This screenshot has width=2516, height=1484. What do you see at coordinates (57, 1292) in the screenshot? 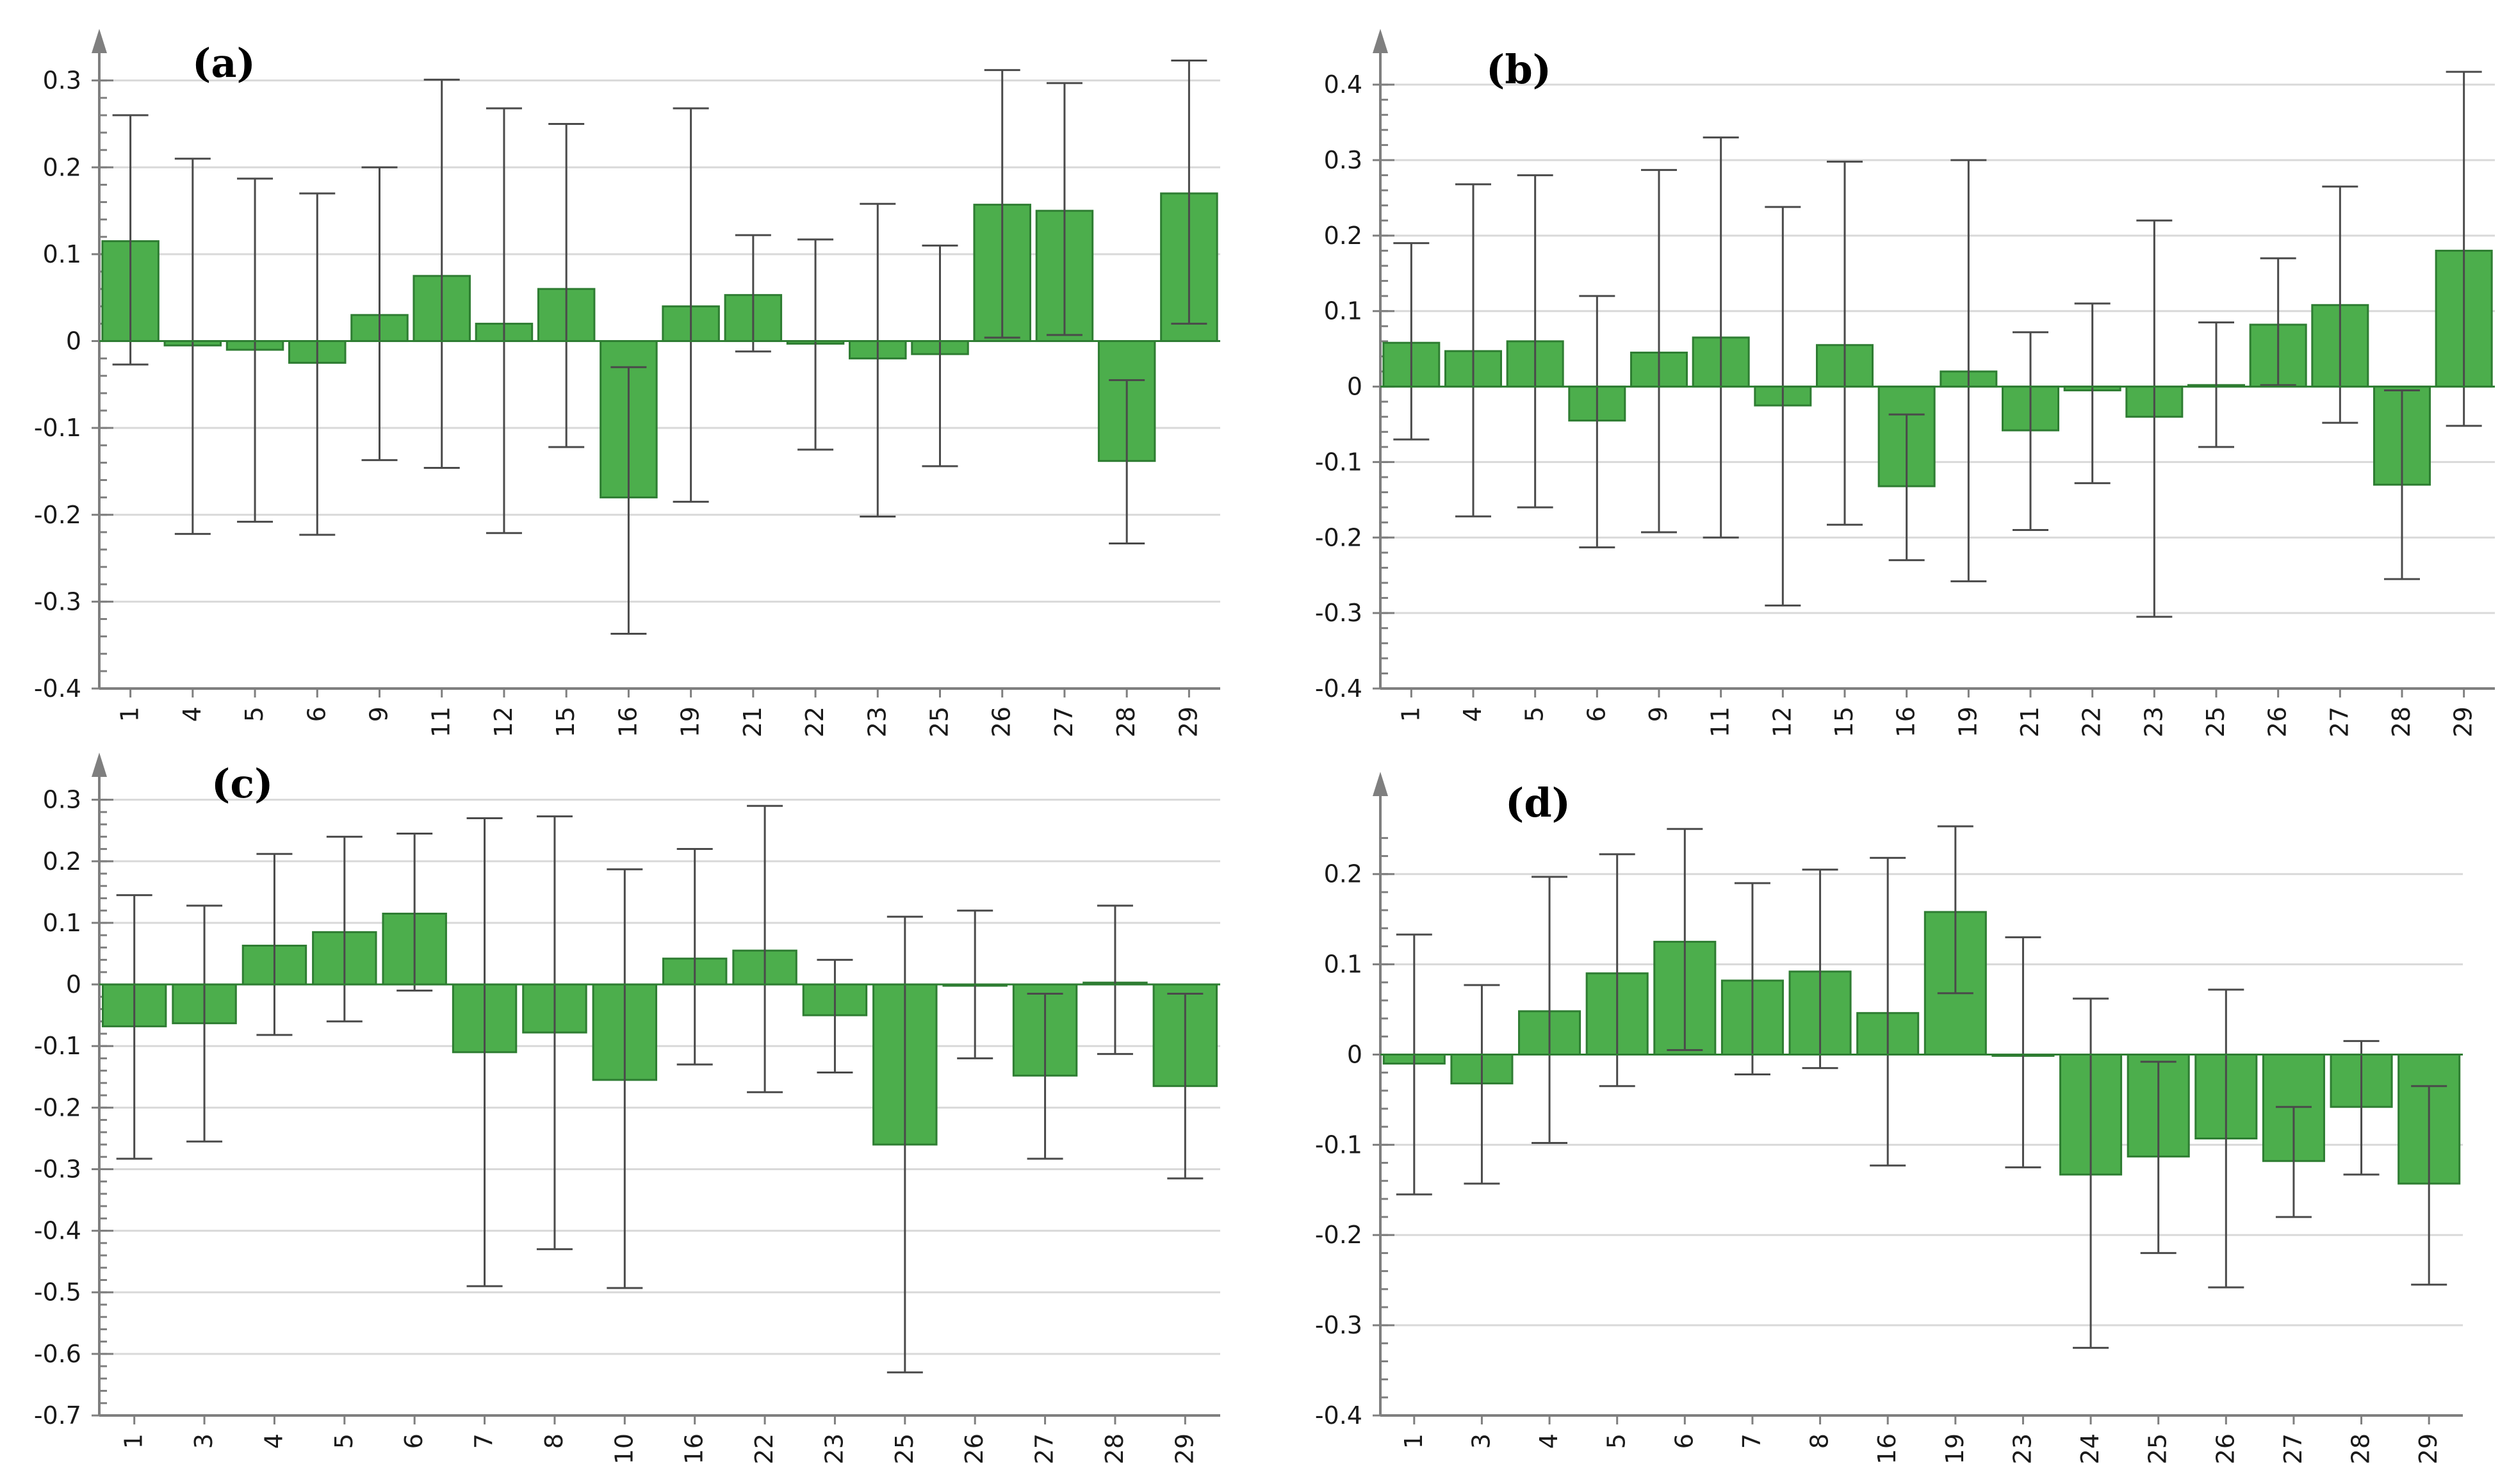
I see `y-tick-label: -0.5` at bounding box center [57, 1292].